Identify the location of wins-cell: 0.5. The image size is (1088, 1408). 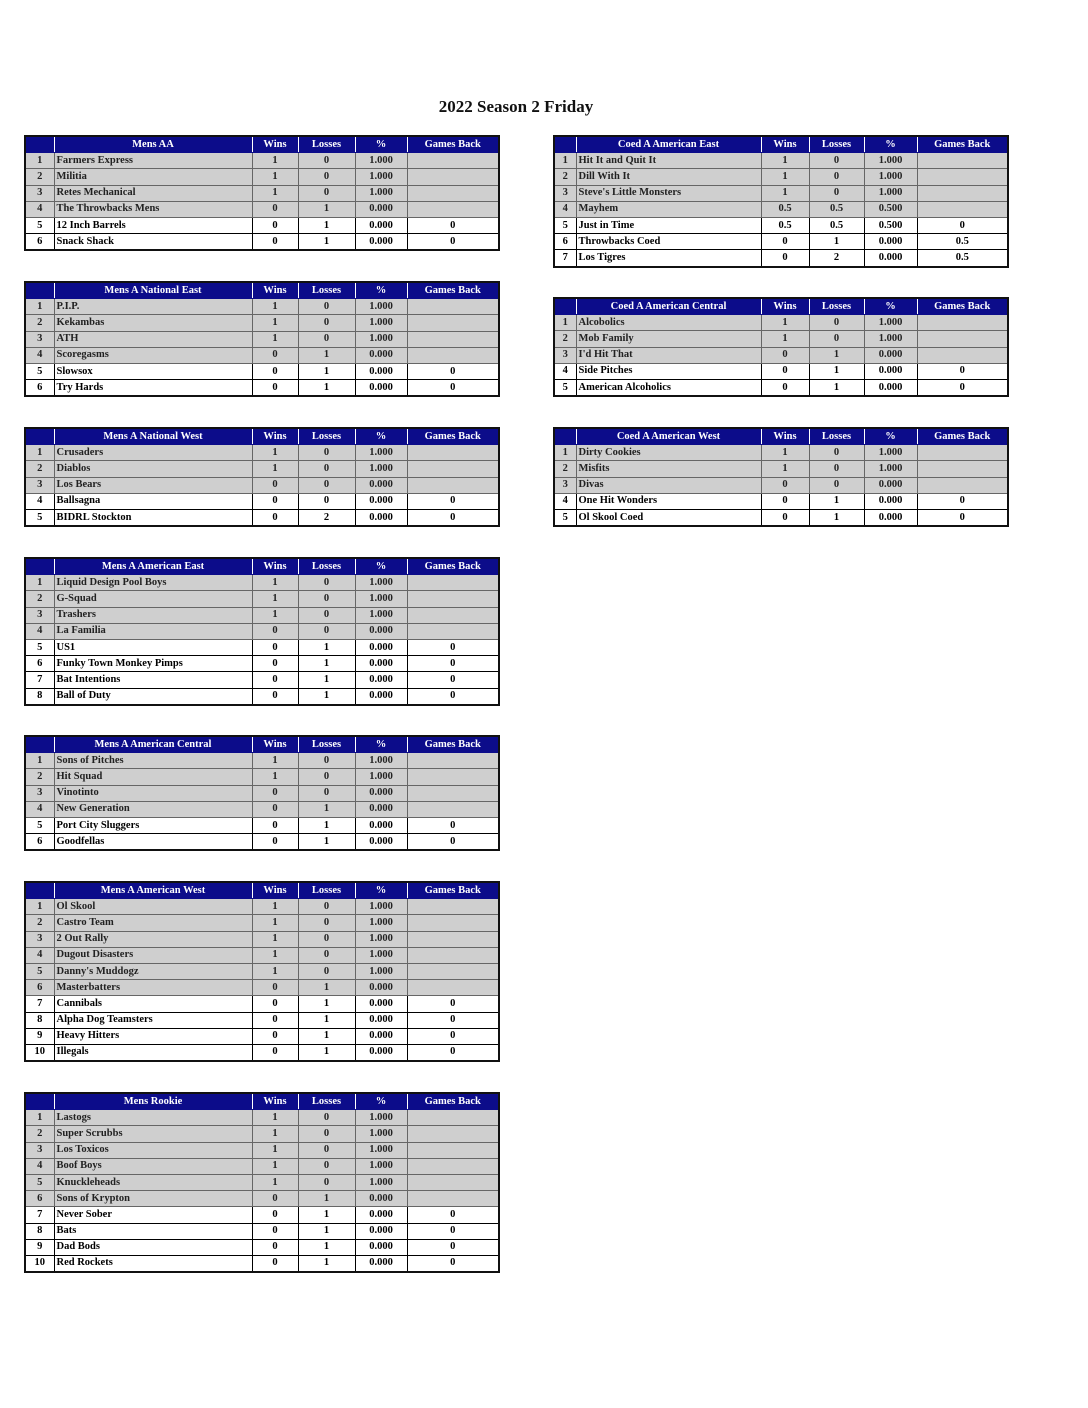
(785, 209).